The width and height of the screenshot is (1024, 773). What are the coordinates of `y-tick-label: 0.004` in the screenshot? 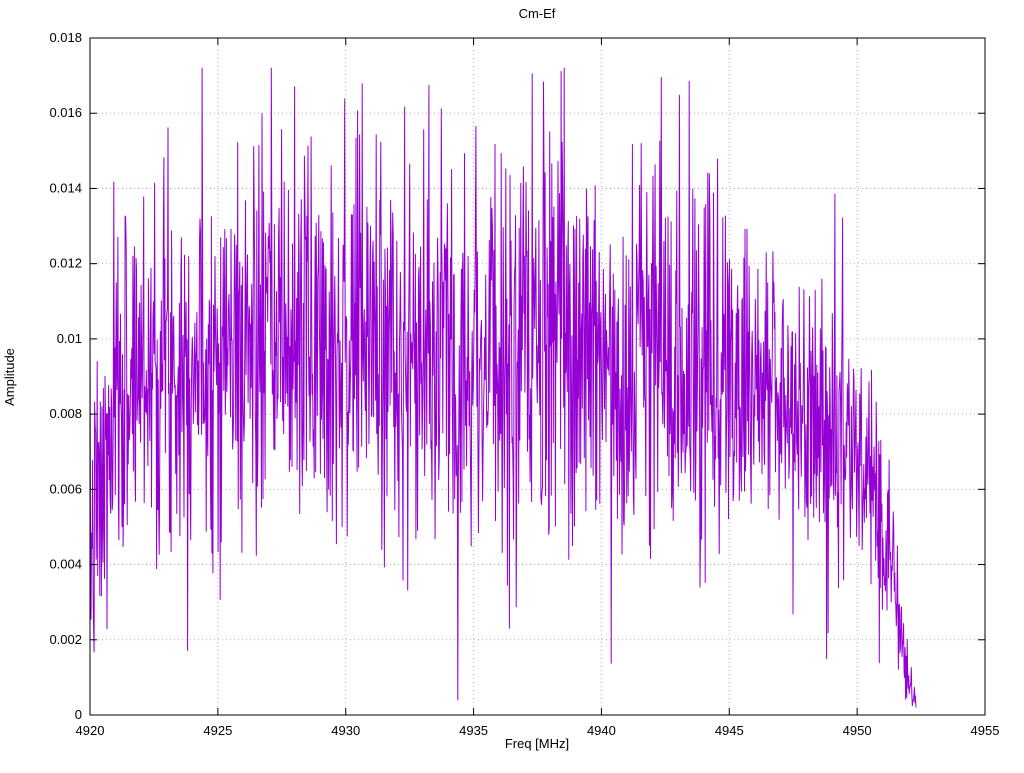 It's located at (65, 564).